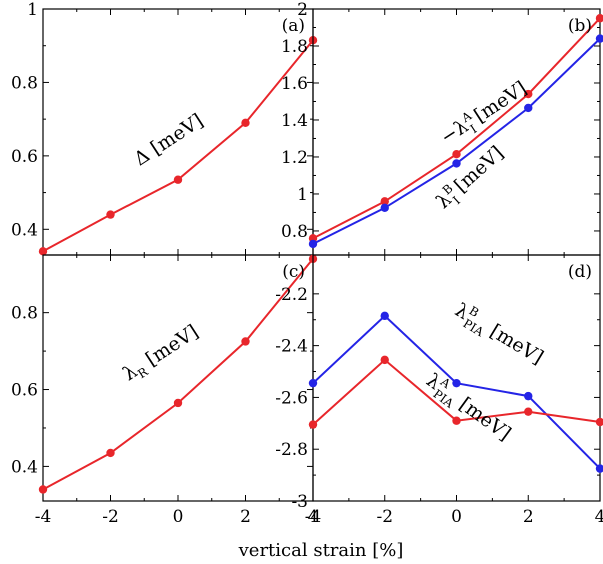 The image size is (603, 564). I want to click on annotation: λAPIA [meV], so click(468, 408).